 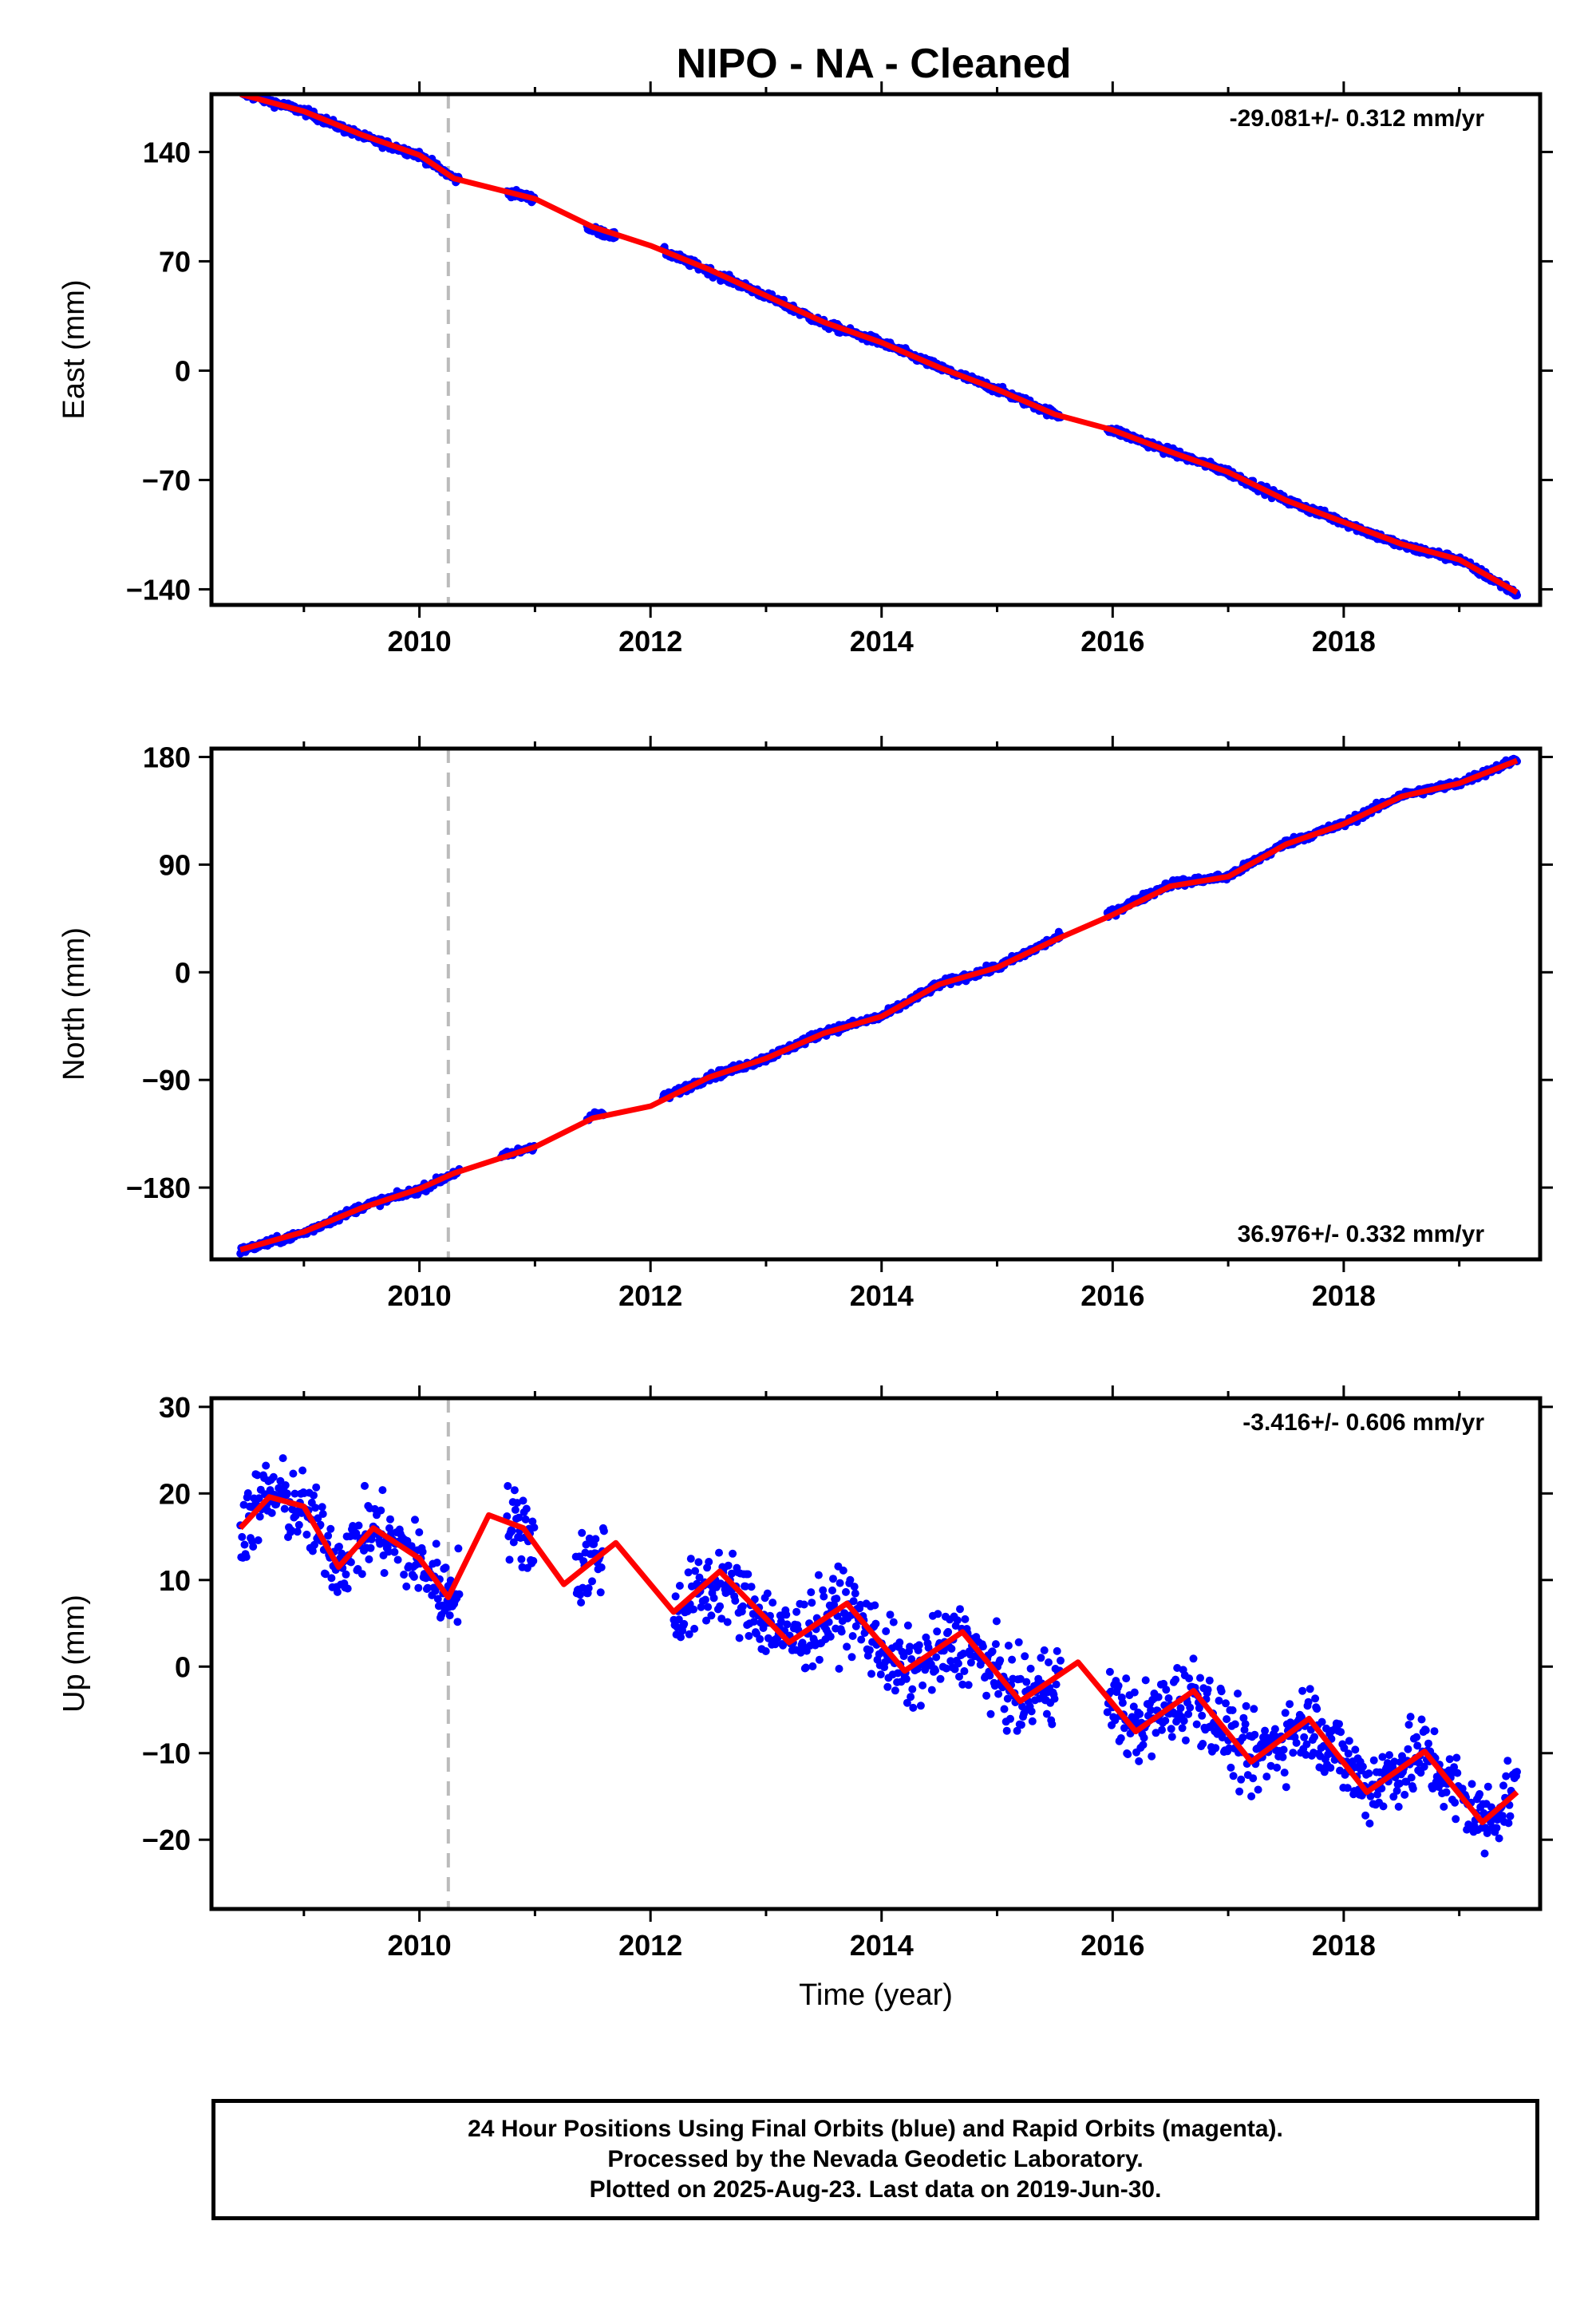 I want to click on y-tick-label: −180, so click(x=158, y=1188).